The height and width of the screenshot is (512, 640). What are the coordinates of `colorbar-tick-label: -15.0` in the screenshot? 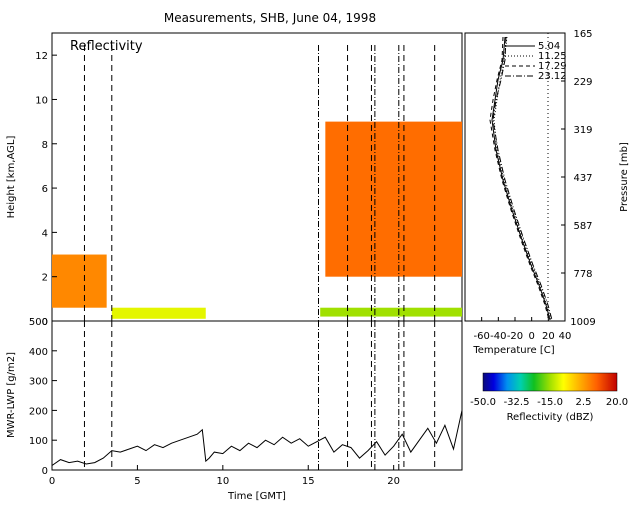 It's located at (550, 402).